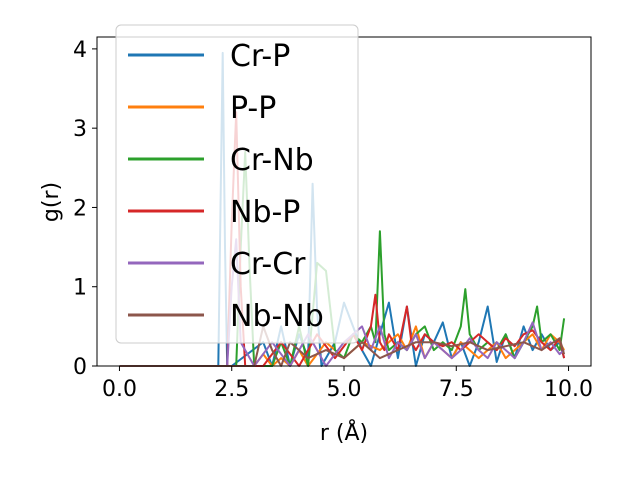 The width and height of the screenshot is (640, 480). Describe the element at coordinates (265, 212) in the screenshot. I see `legend-label: Nb-P` at that location.